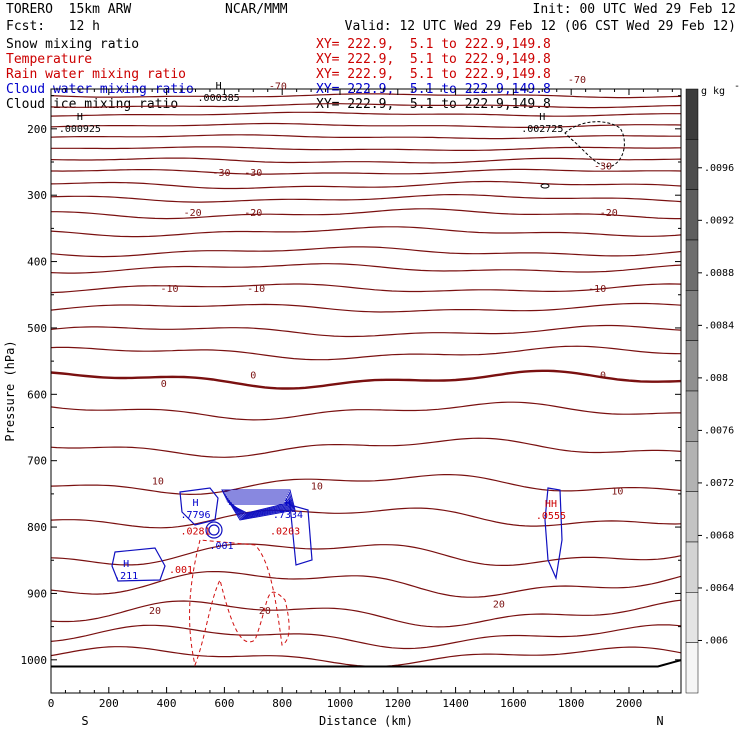 The image size is (740, 740). Describe the element at coordinates (37, 527) in the screenshot. I see `y-tick-label: 800` at that location.